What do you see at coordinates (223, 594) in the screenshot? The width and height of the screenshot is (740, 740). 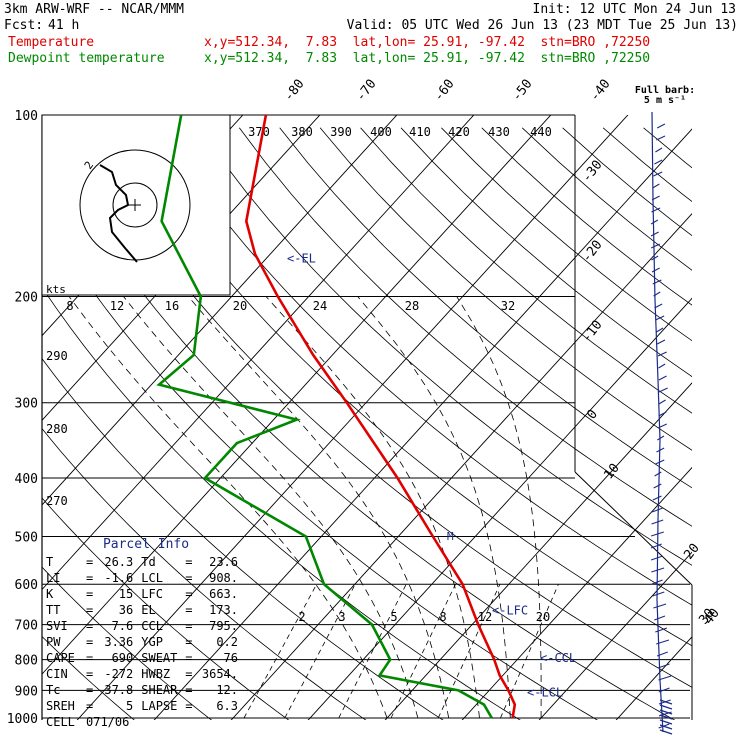 I see `parcel-value: 663.` at bounding box center [223, 594].